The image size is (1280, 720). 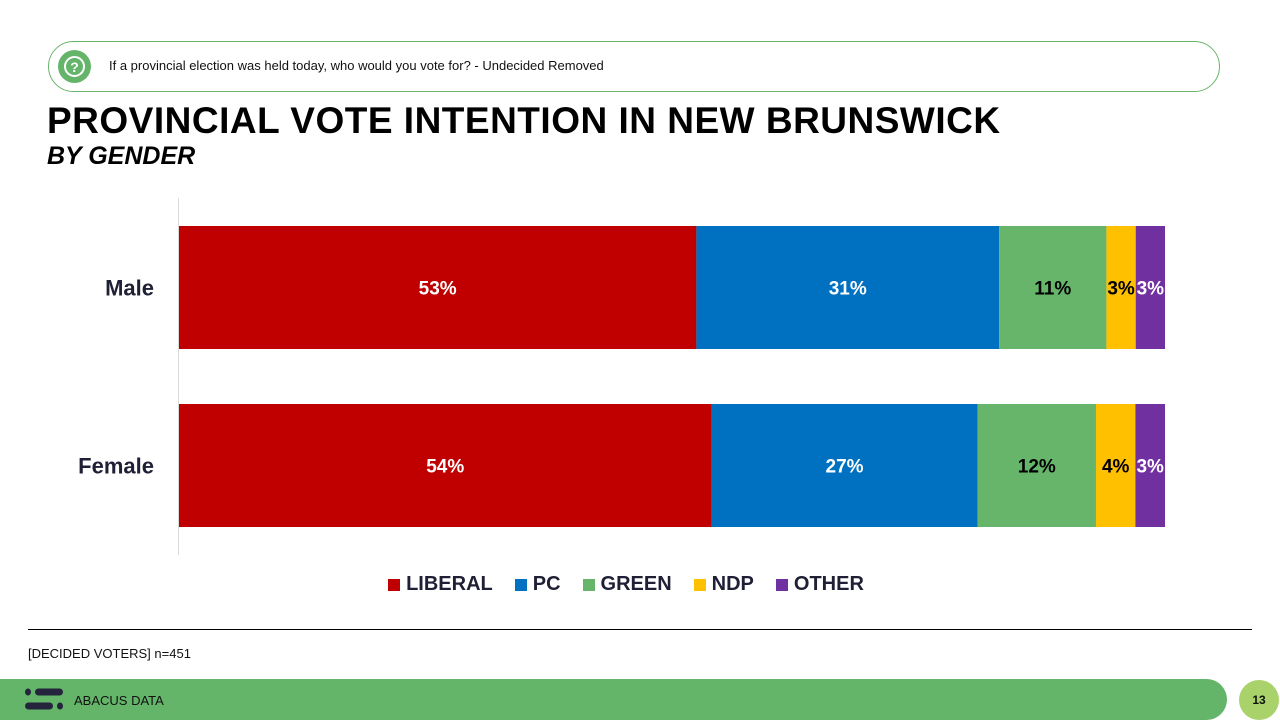 What do you see at coordinates (74, 66) in the screenshot?
I see `question-icon: ?` at bounding box center [74, 66].